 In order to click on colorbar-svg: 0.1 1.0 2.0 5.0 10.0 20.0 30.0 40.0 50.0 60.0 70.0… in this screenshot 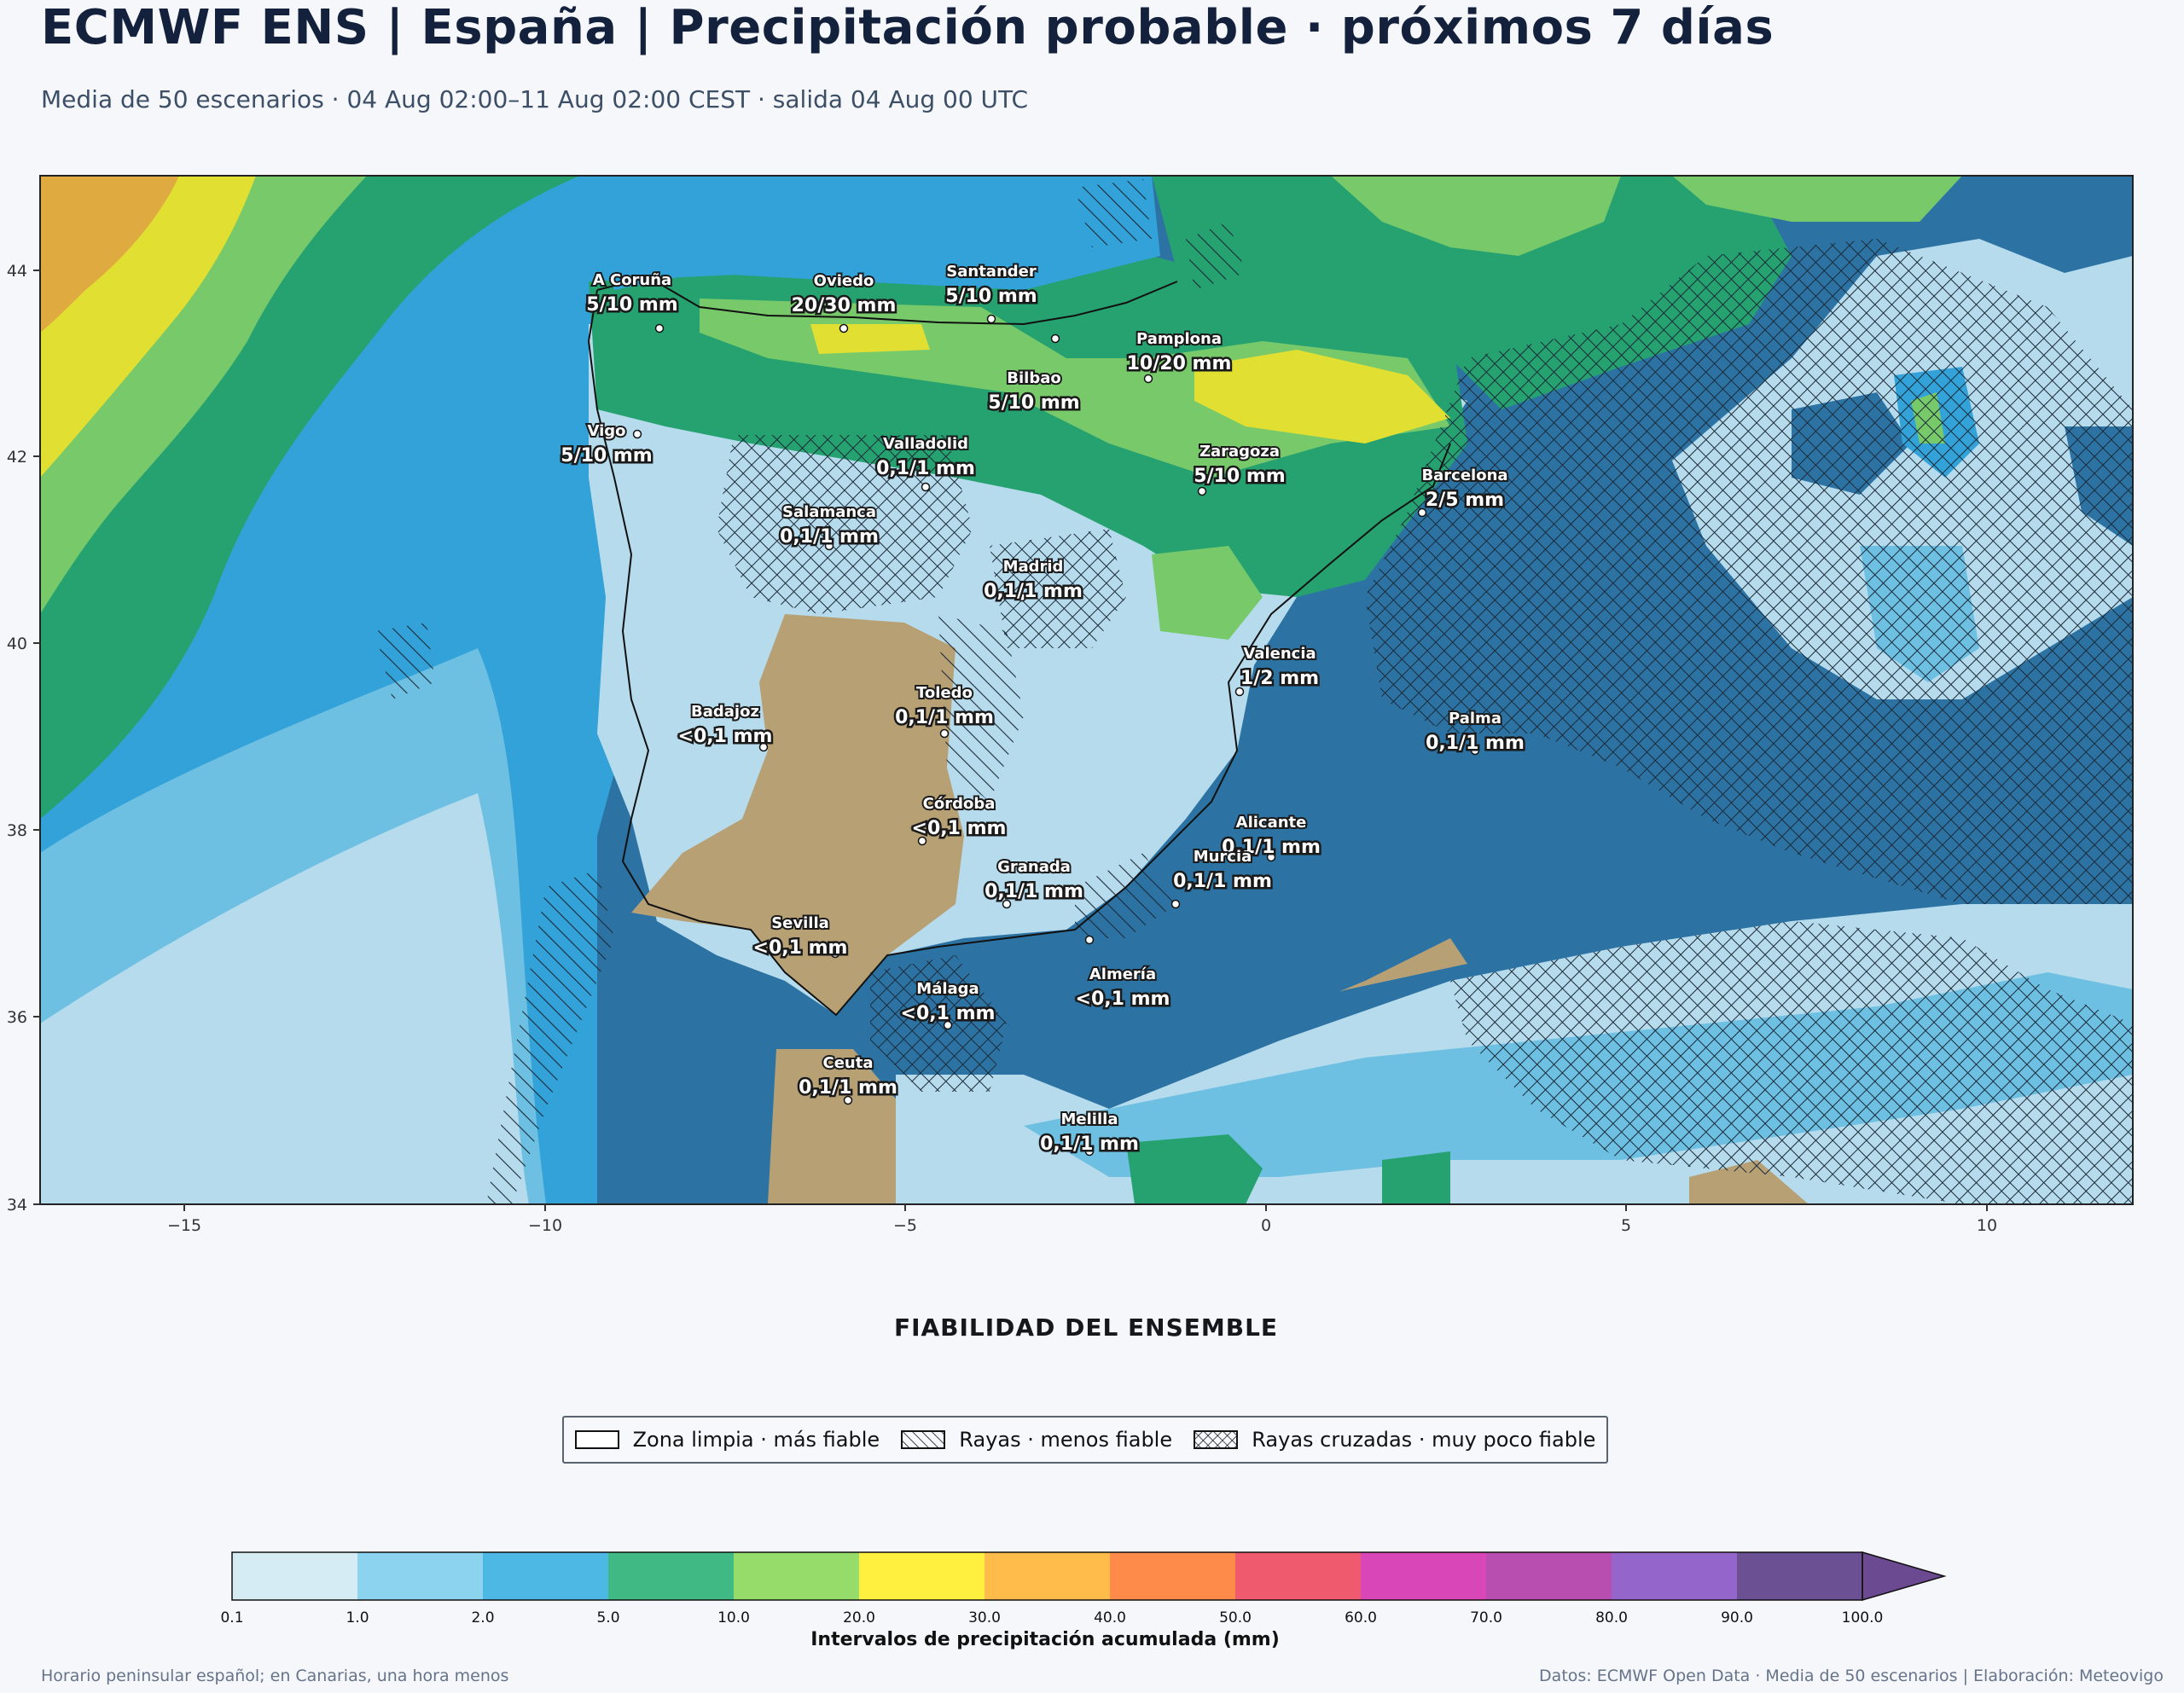, I will do `click(1084, 1588)`.